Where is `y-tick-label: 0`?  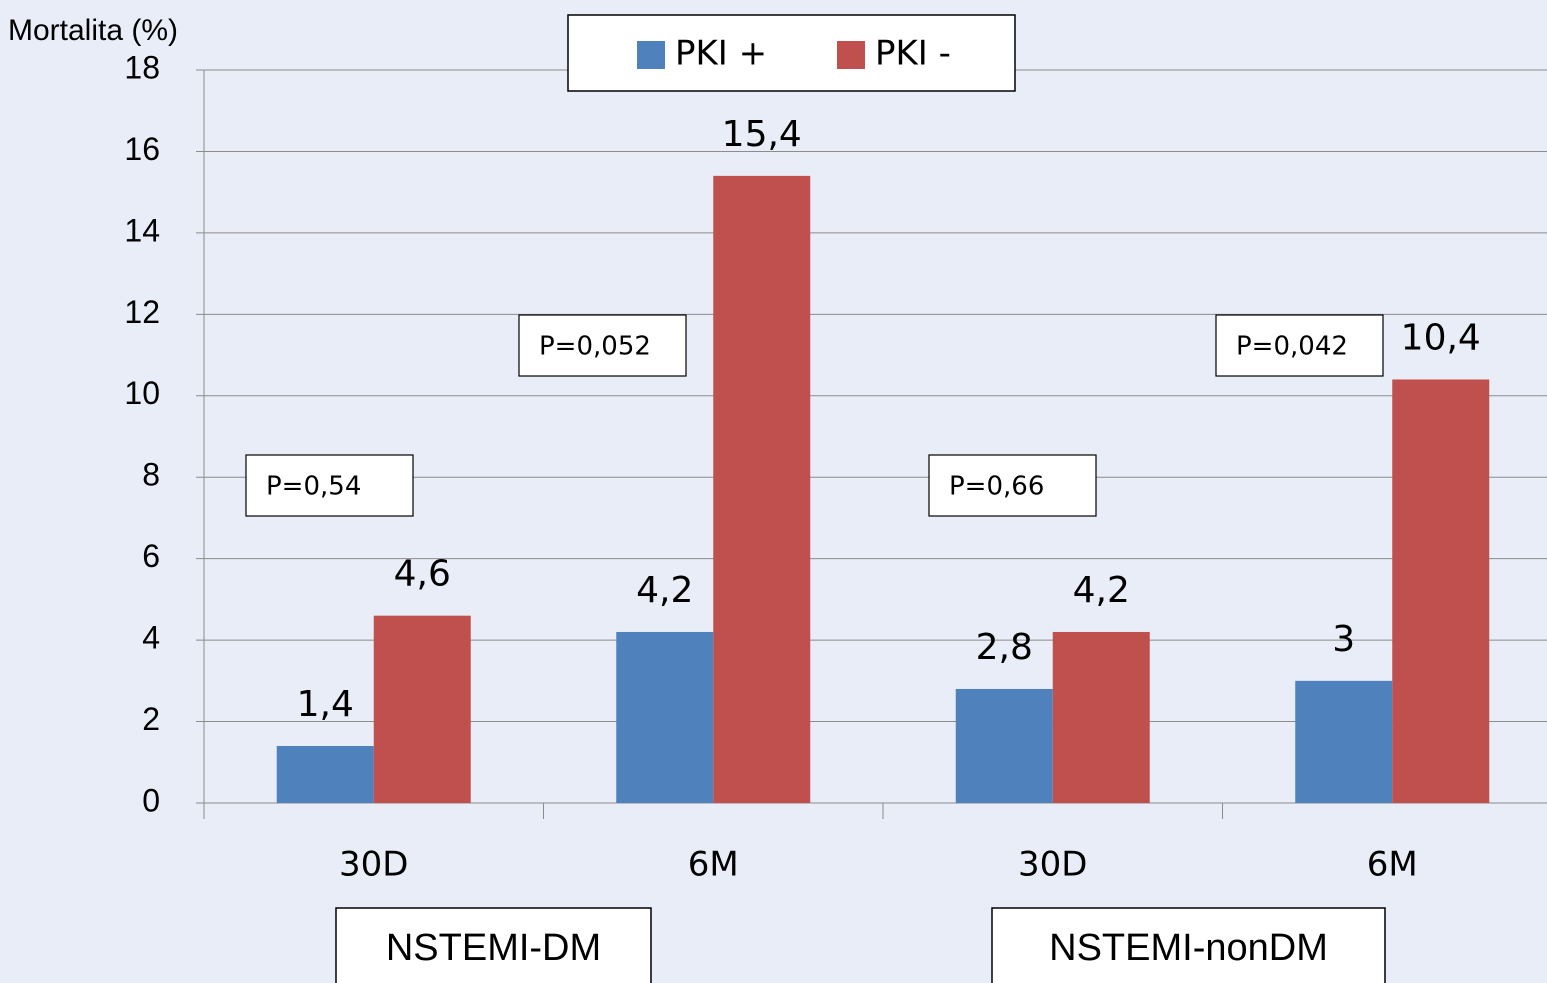 y-tick-label: 0 is located at coordinates (151, 800).